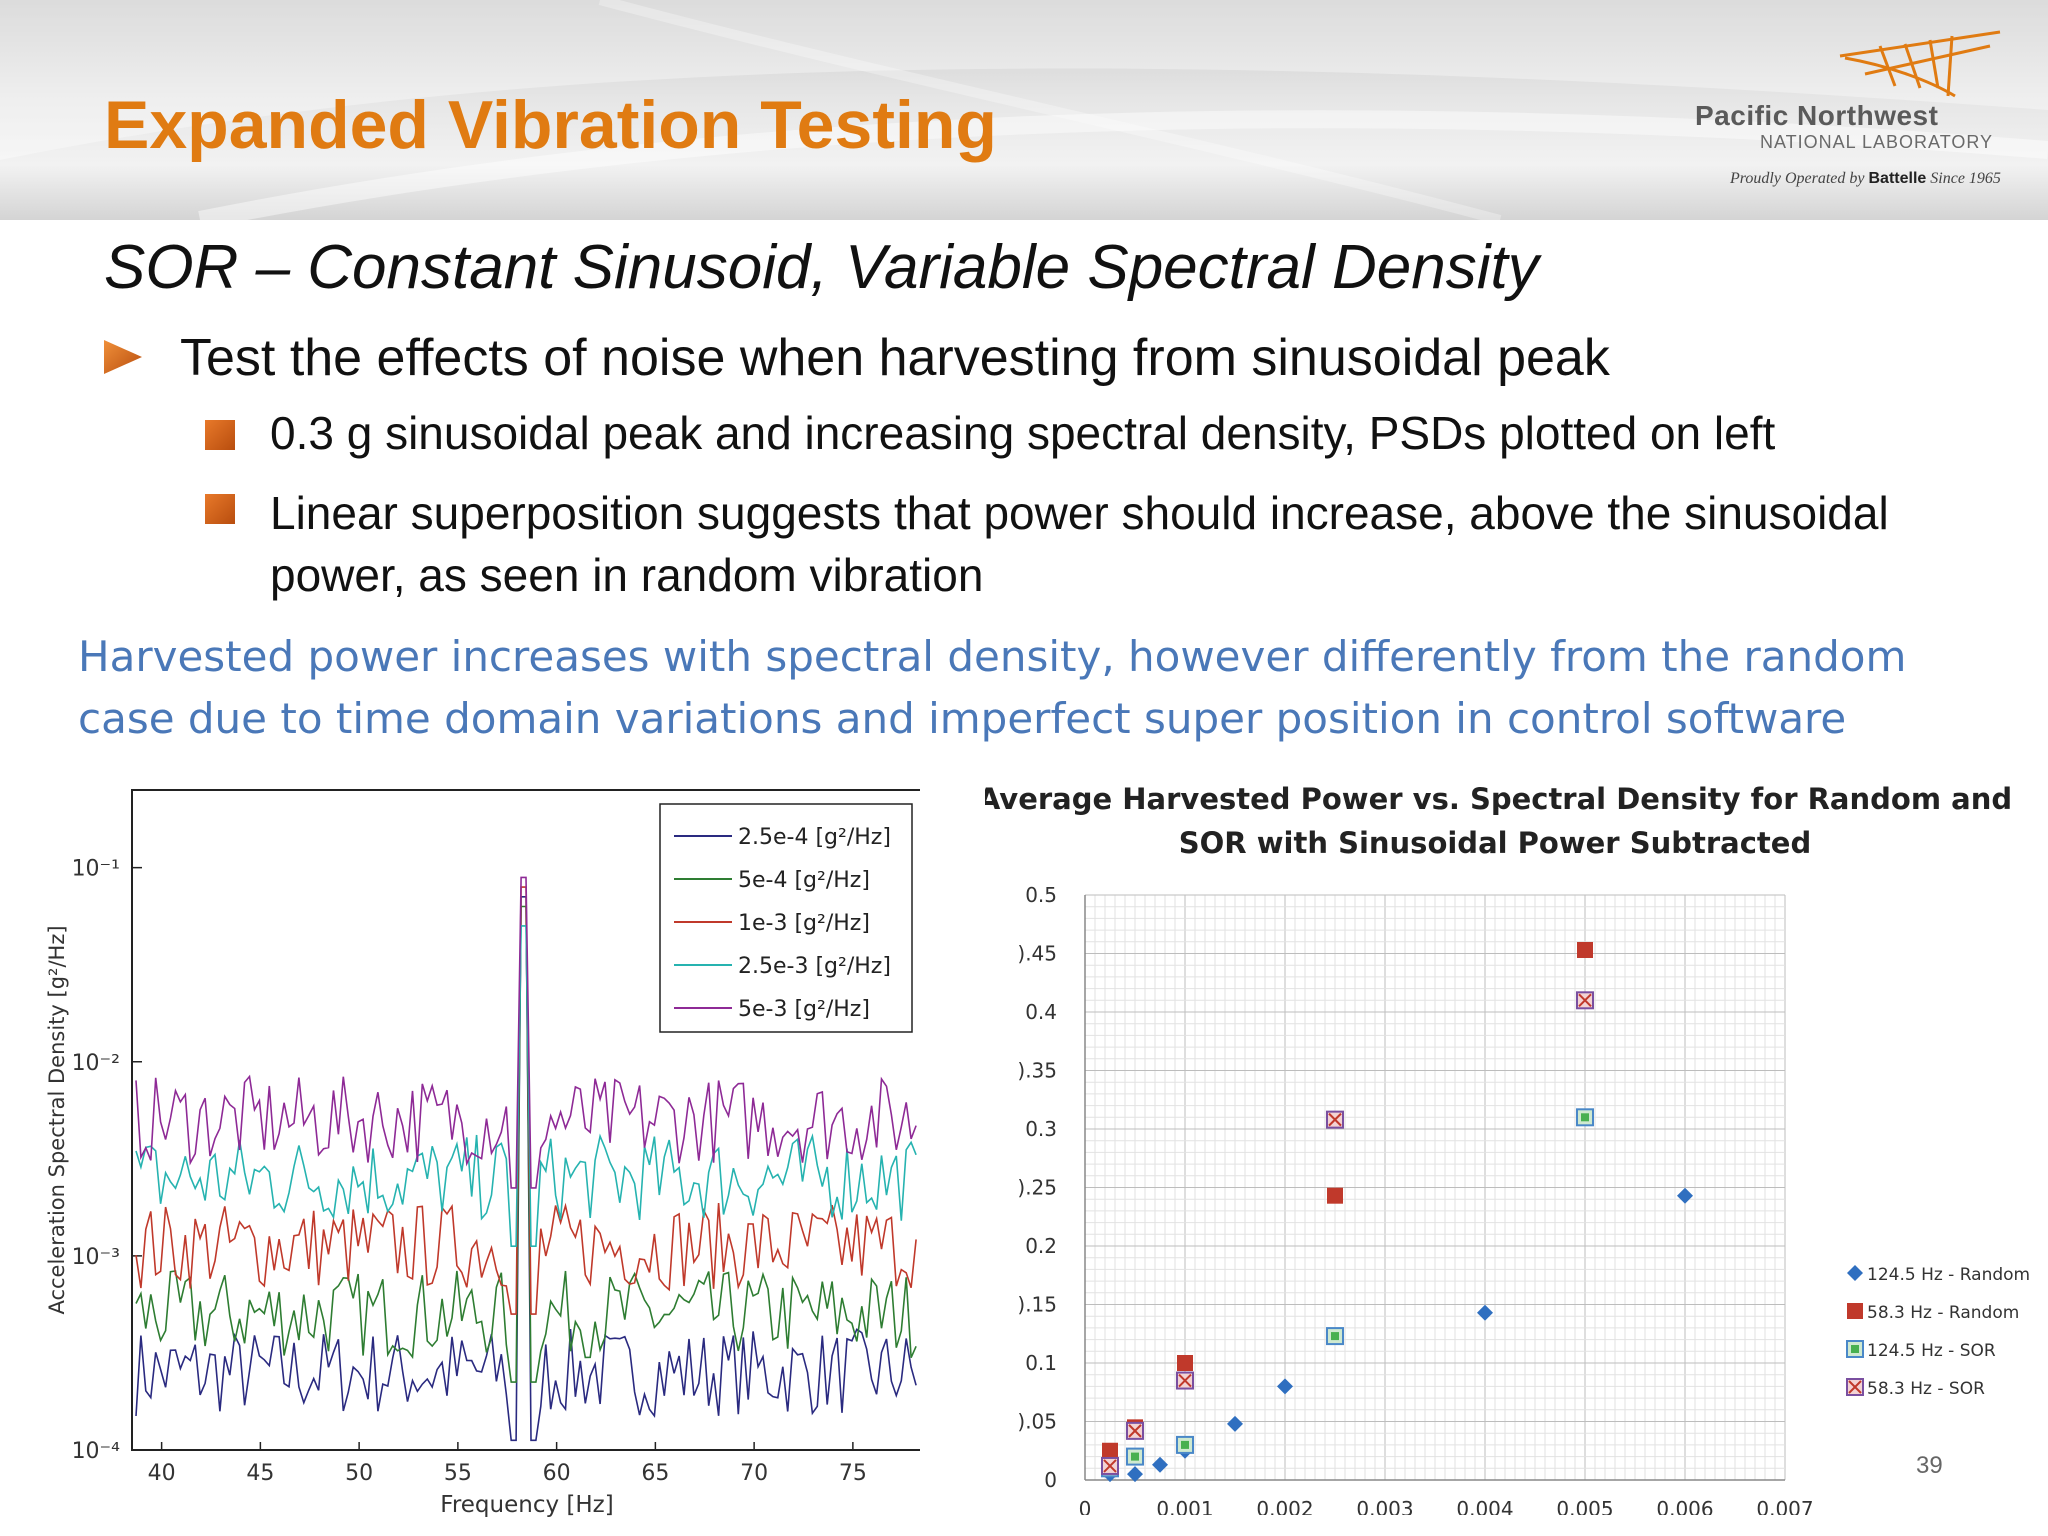 This screenshot has height=1536, width=2048. What do you see at coordinates (1926, 1389) in the screenshot?
I see `scatter-legend-label: 58.3 Hz - SOR` at bounding box center [1926, 1389].